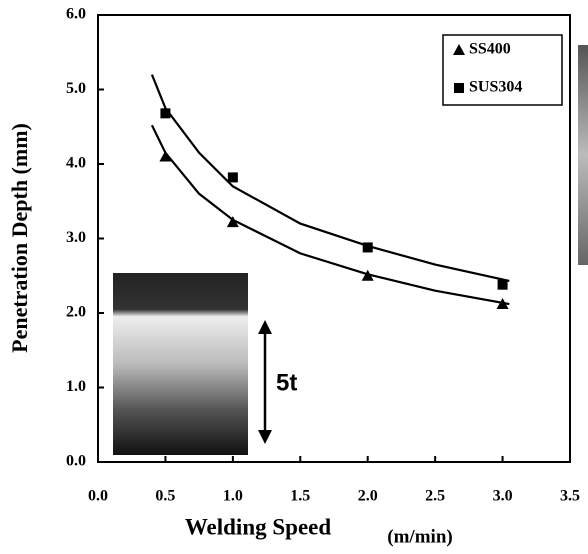 Image resolution: width=588 pixels, height=554 pixels. What do you see at coordinates (495, 87) in the screenshot?
I see `legend-label: SUS304` at bounding box center [495, 87].